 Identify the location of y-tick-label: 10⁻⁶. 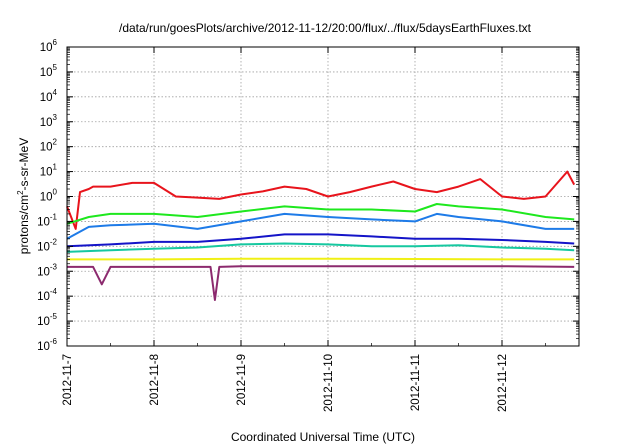
(47, 345).